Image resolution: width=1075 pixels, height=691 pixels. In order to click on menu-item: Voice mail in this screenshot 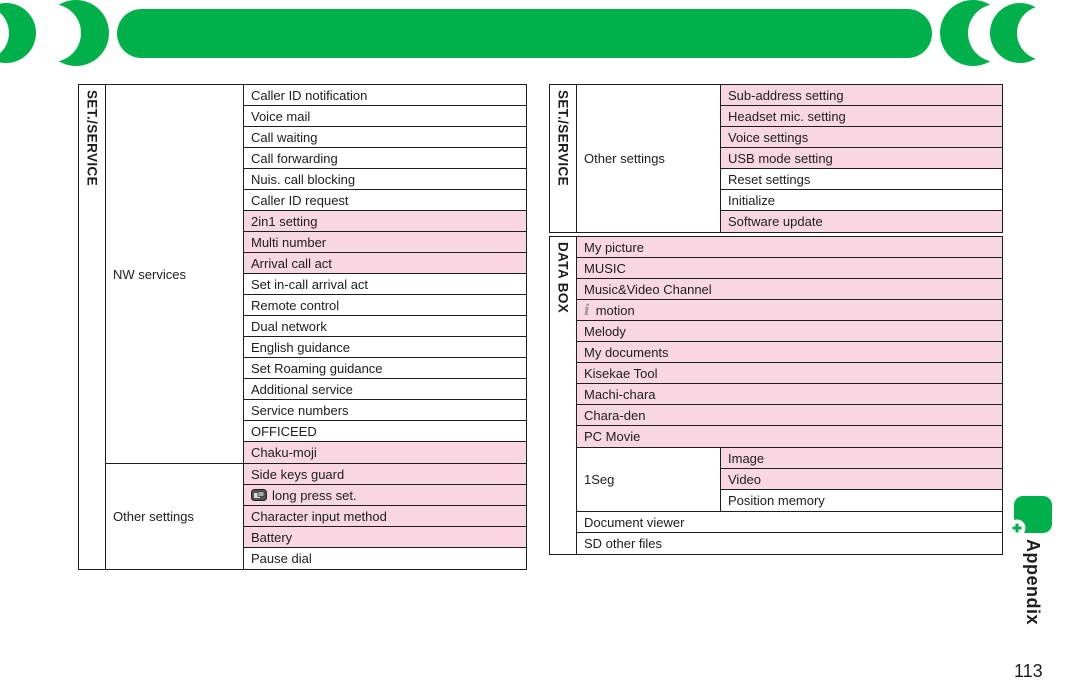, I will do `click(385, 116)`.